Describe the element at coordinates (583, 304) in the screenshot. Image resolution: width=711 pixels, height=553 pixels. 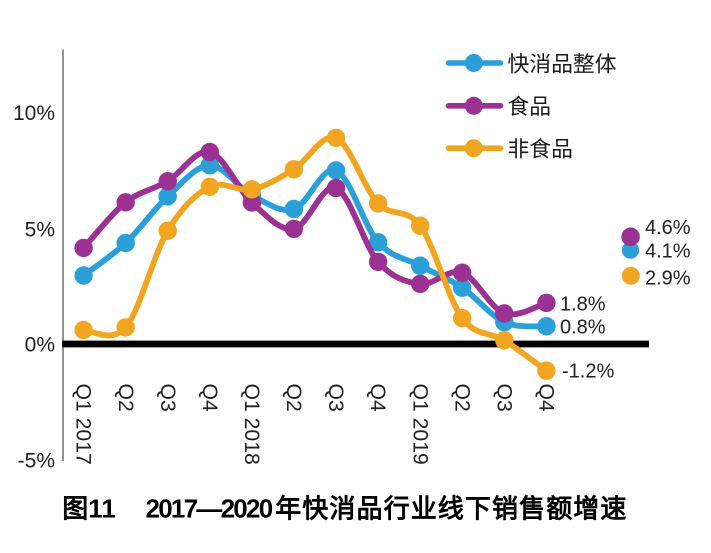
I see `svg-text: 1.8%` at that location.